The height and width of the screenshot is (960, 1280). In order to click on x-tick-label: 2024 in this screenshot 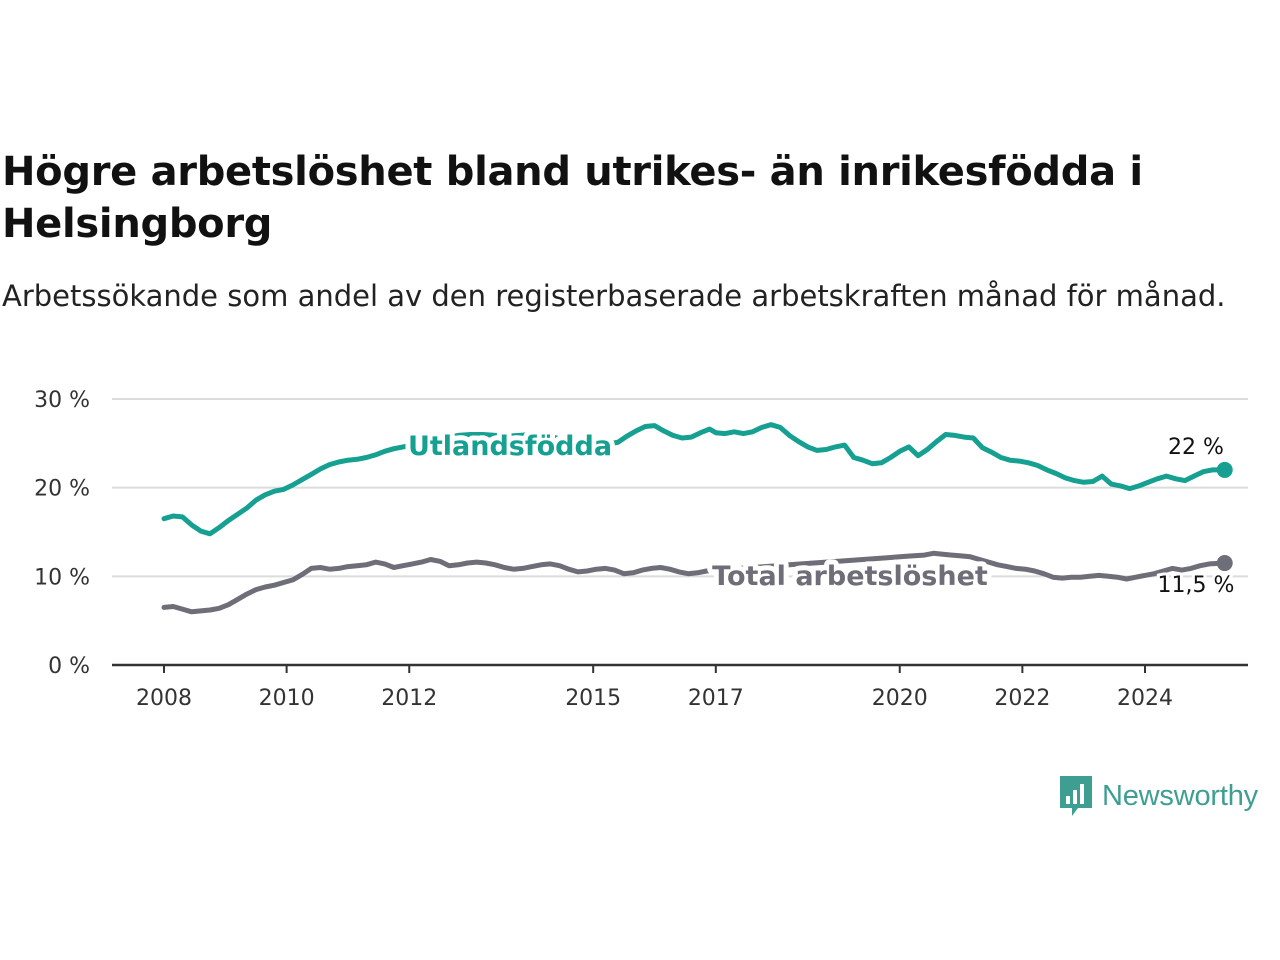, I will do `click(1145, 698)`.